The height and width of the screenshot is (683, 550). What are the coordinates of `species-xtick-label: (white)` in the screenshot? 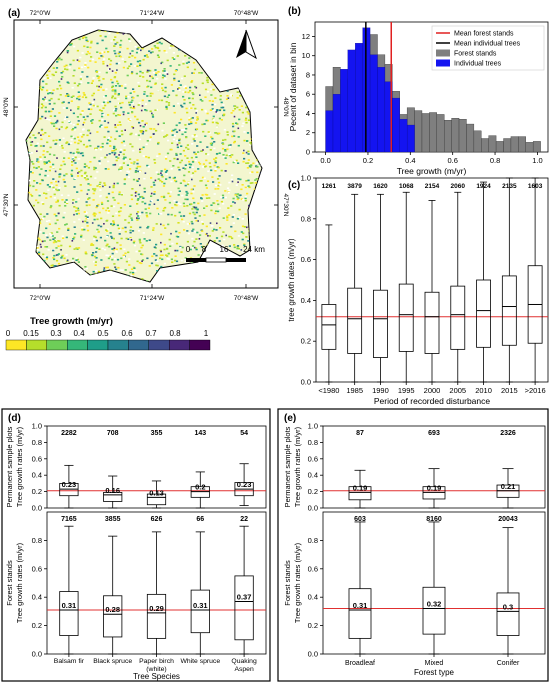 It's located at (156, 669).